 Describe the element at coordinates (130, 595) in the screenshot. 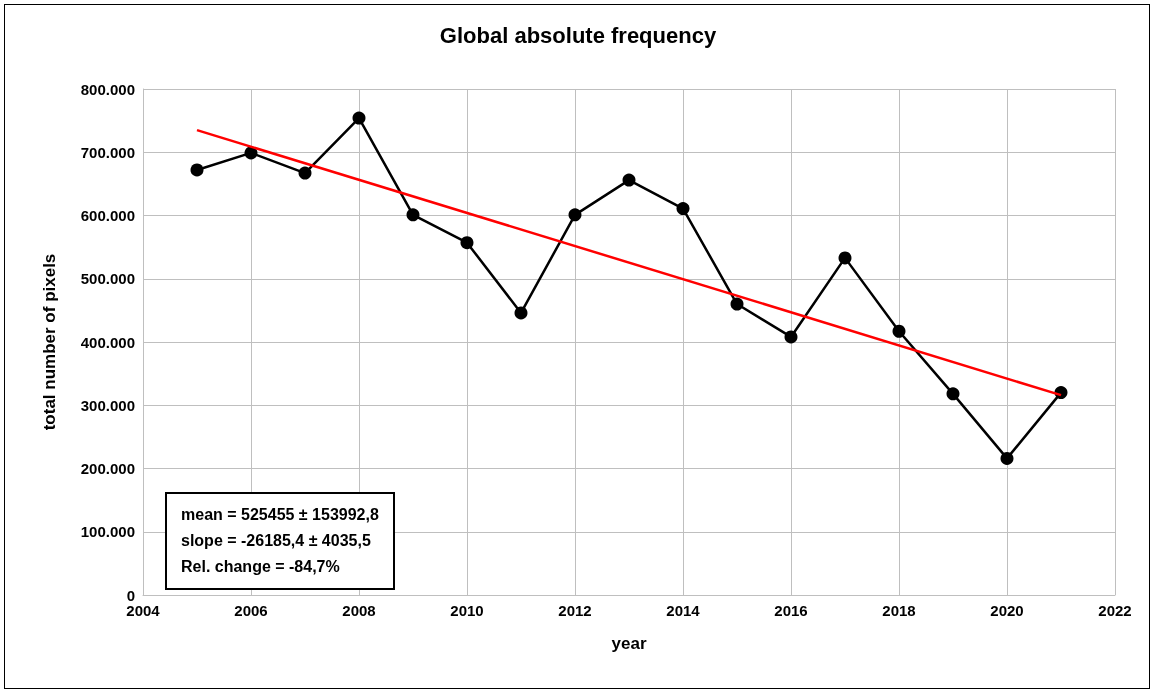

I see `y-tick-label: 0` at that location.